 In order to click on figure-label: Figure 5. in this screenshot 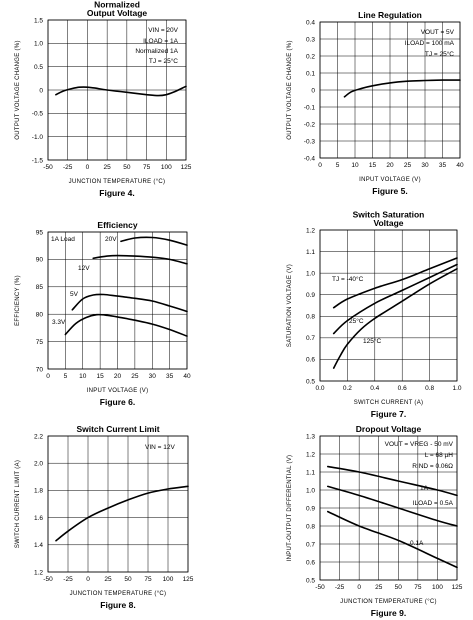, I will do `click(389, 191)`.